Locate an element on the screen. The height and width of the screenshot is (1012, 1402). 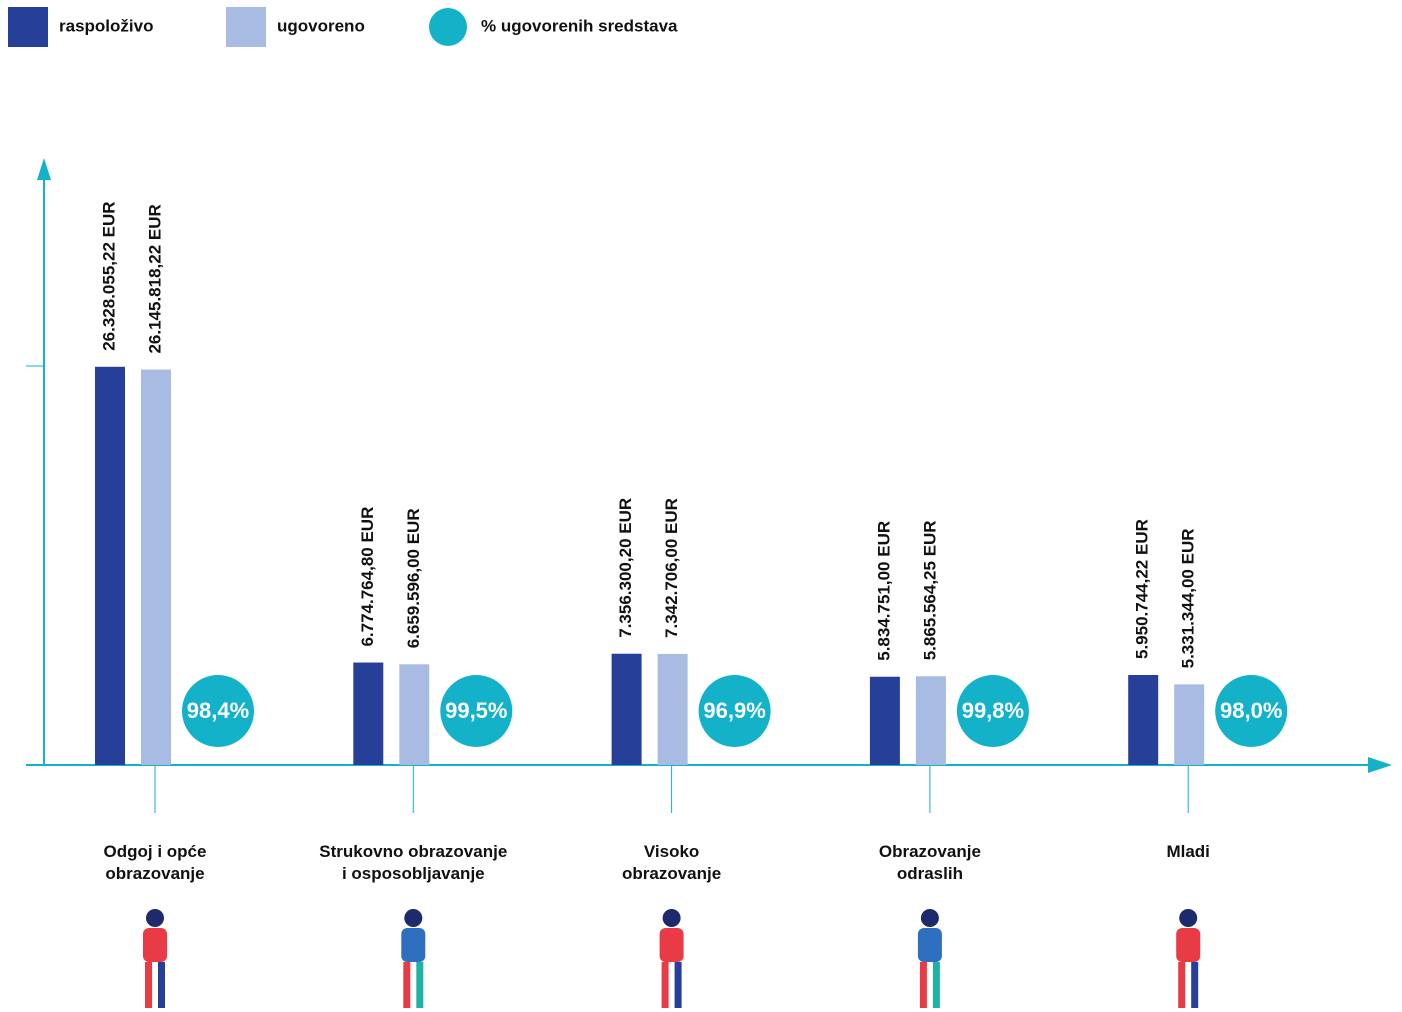
y-axis-arrow is located at coordinates (44, 169).